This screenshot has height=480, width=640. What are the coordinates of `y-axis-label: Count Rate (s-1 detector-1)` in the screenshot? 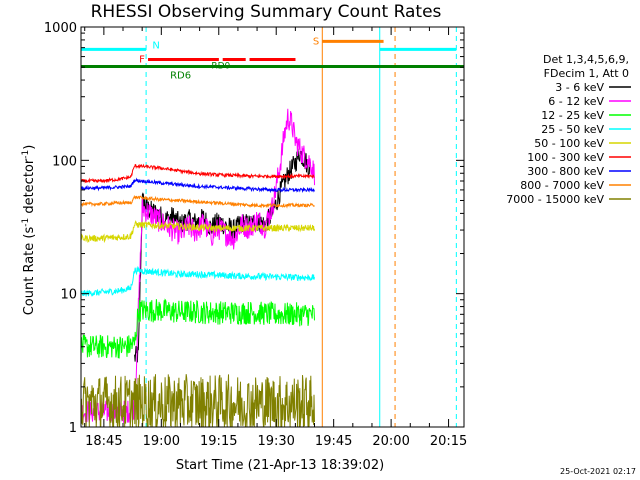 It's located at (29, 230).